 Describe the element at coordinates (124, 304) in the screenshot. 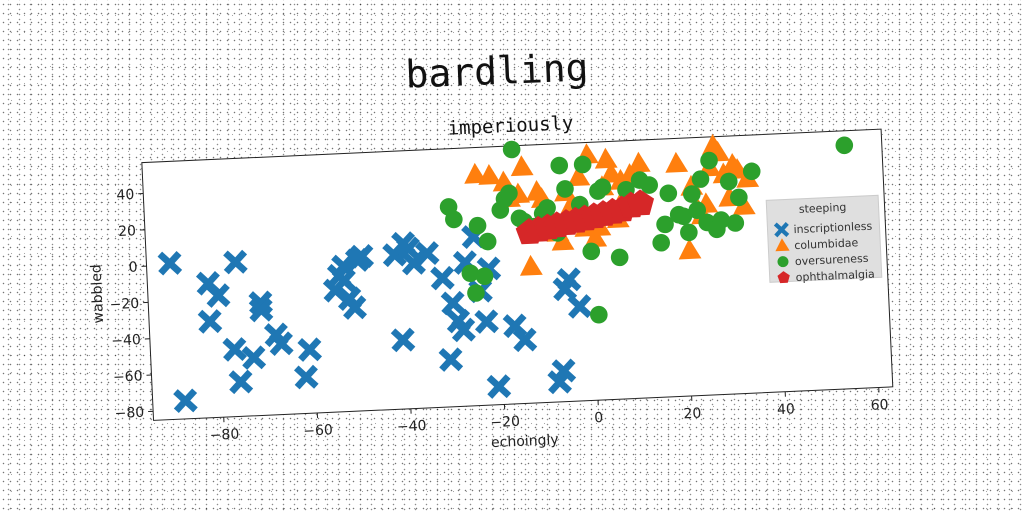

I see `y-tick-label: −20` at that location.